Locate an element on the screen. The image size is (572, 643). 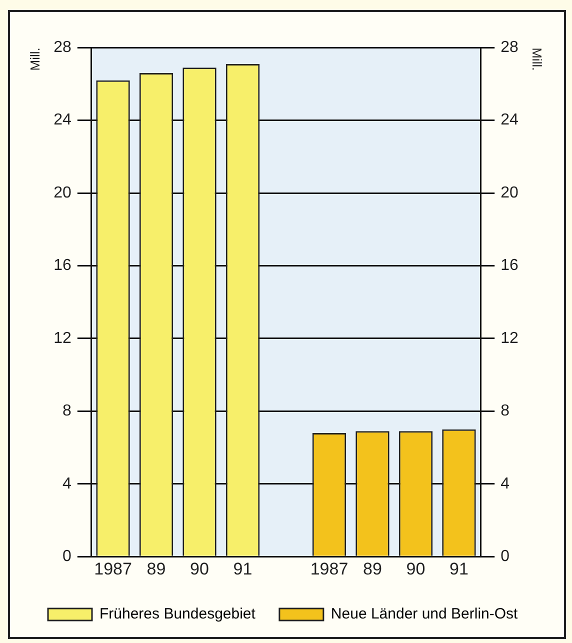
y-tick-label: 20 is located at coordinates (63, 193).